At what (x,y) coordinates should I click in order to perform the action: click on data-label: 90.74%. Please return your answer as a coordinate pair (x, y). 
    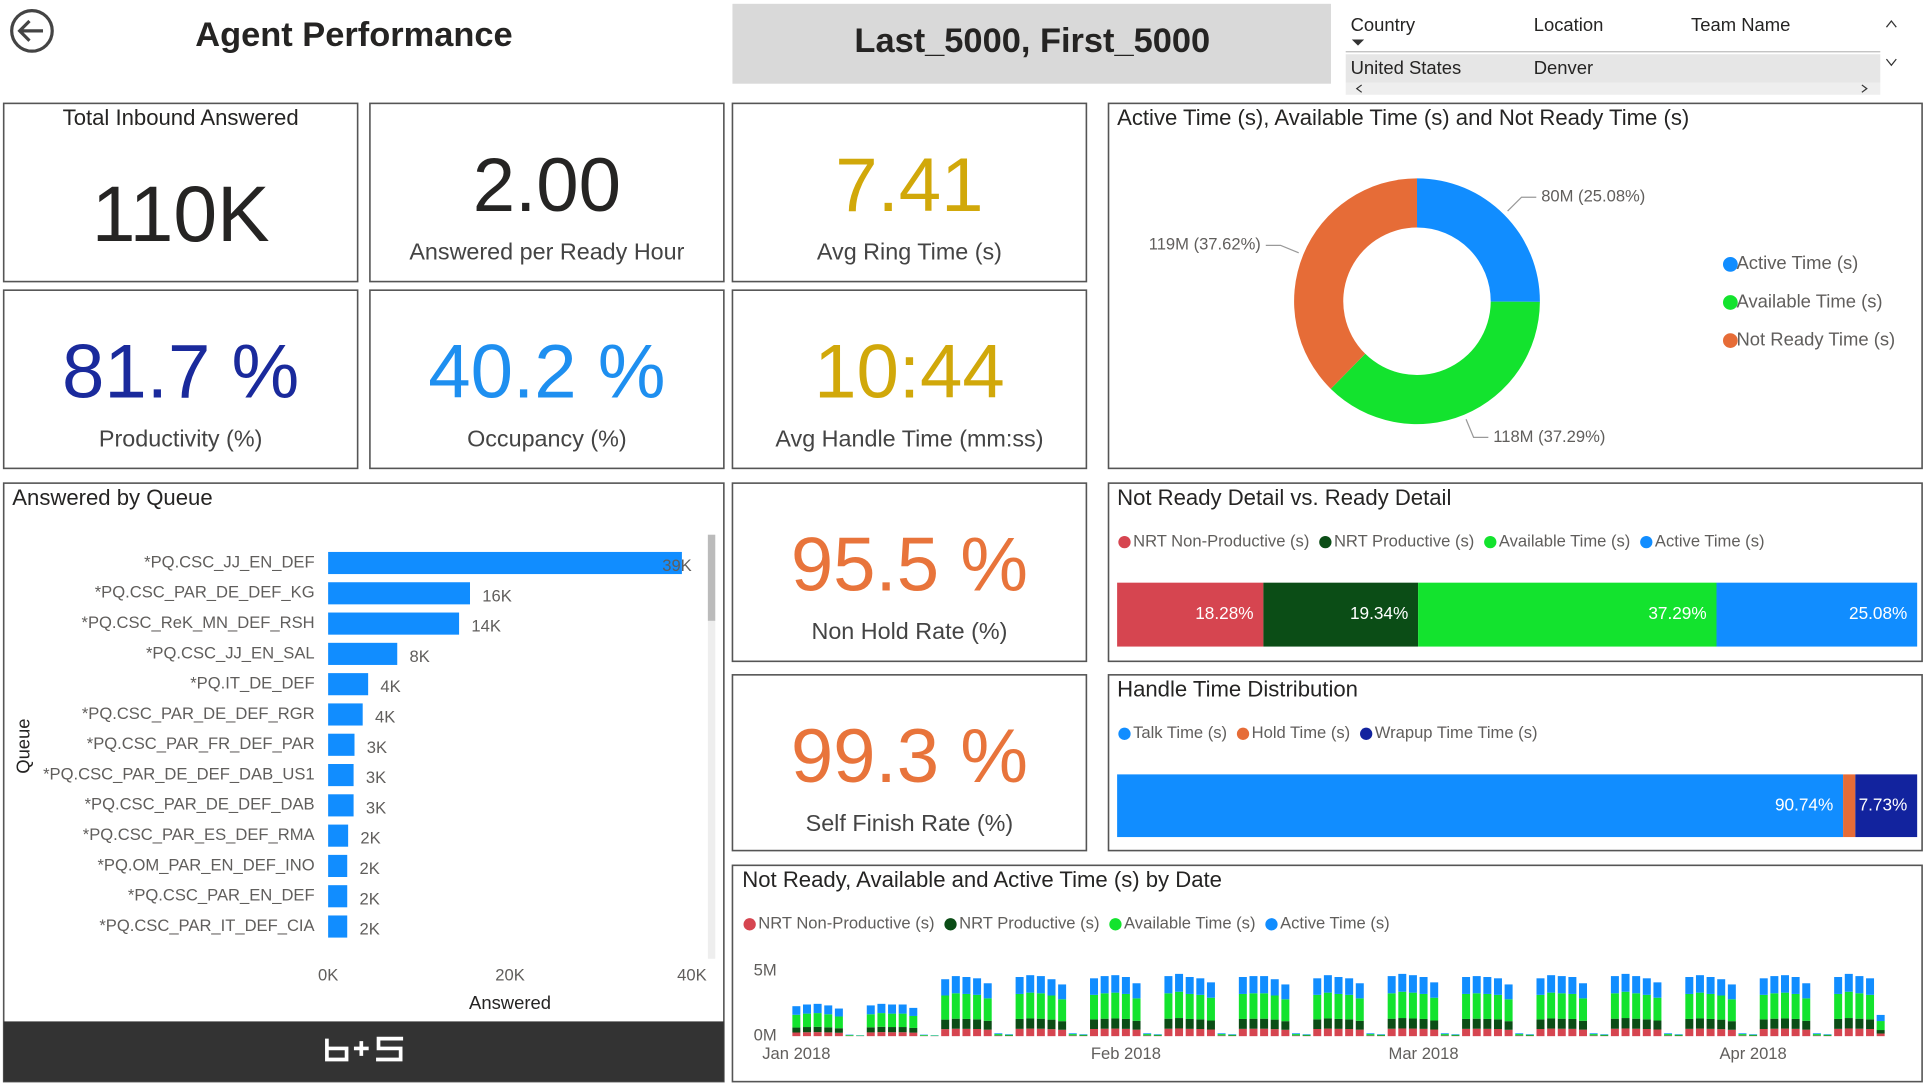
    Looking at the image, I should click on (1804, 804).